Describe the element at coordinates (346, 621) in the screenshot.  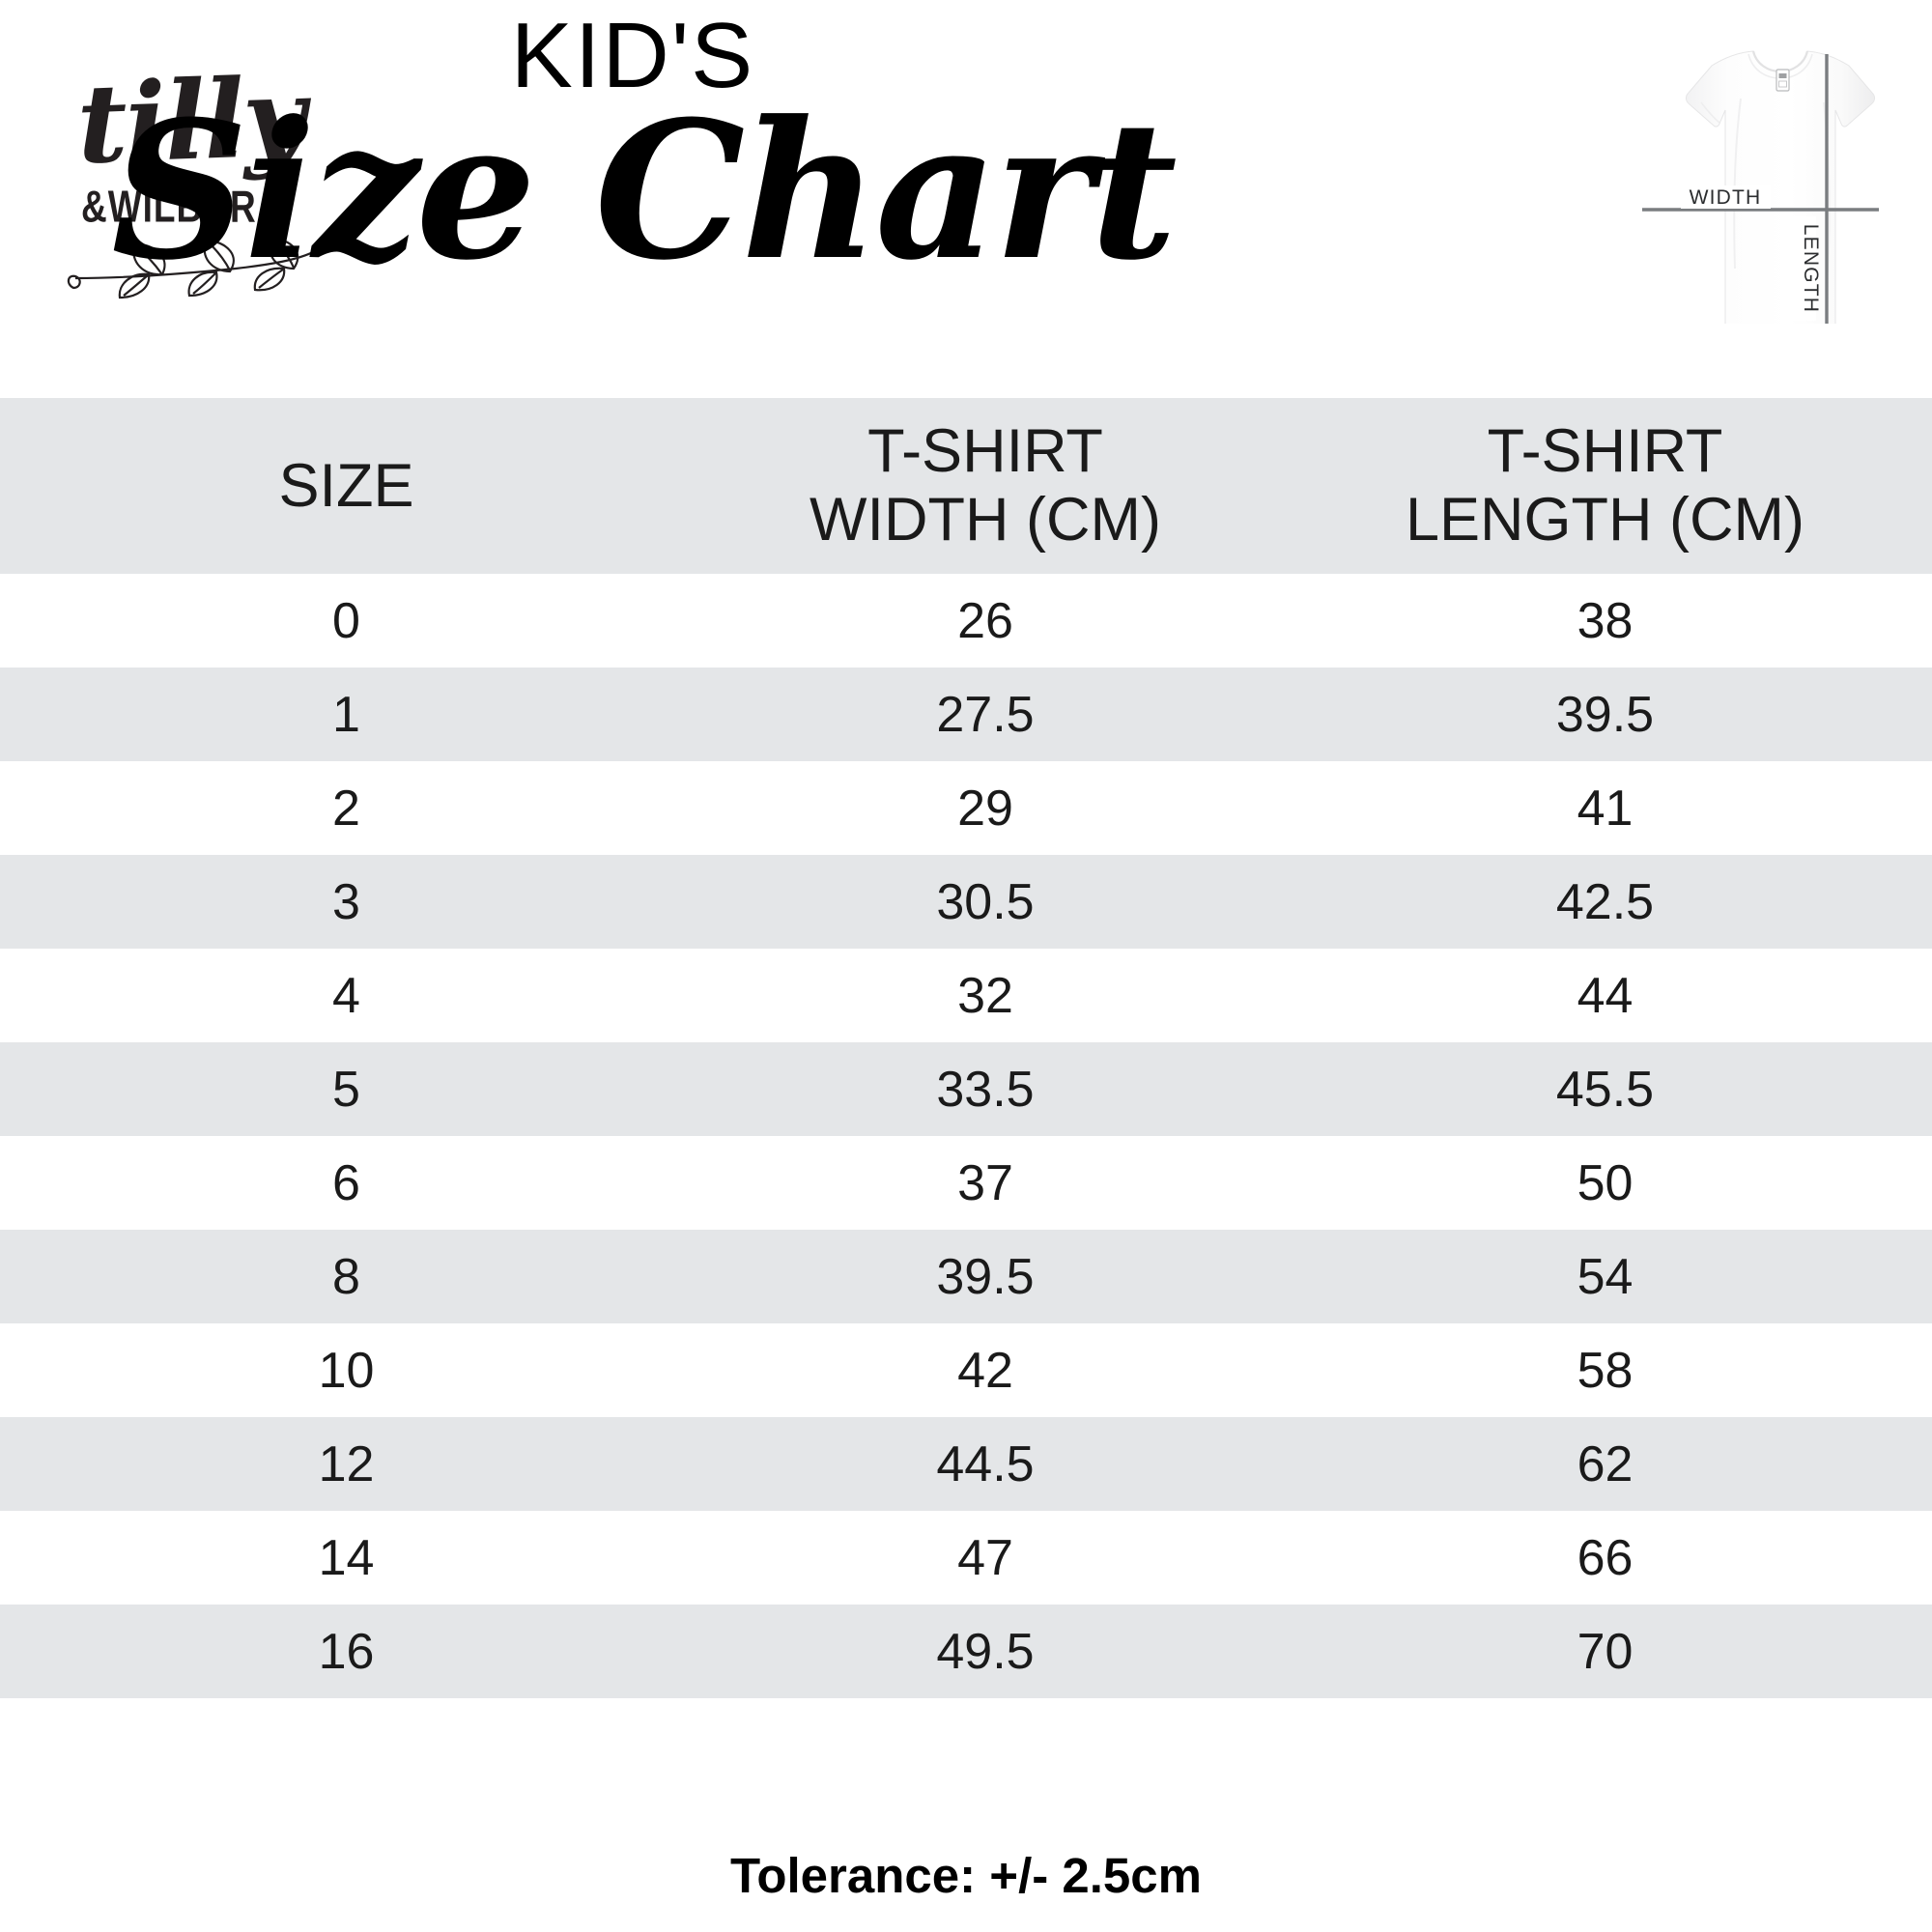
I see `cell-size: 0` at that location.